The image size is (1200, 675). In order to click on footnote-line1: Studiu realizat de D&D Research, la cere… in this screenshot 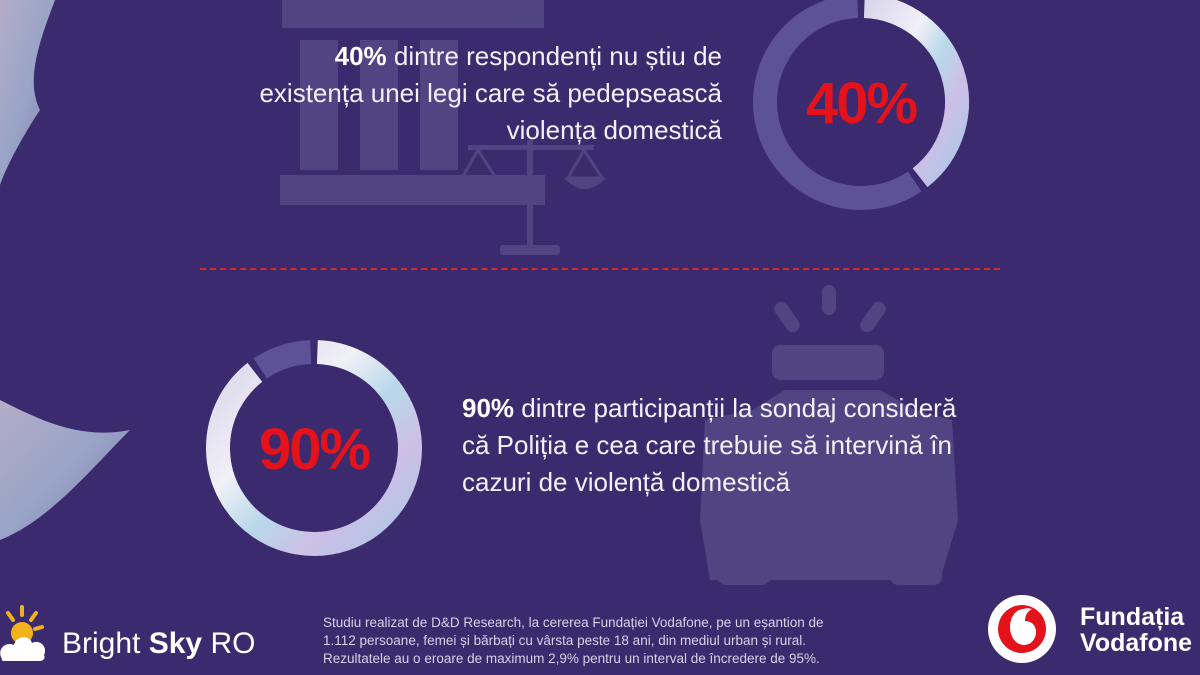, I will do `click(573, 622)`.